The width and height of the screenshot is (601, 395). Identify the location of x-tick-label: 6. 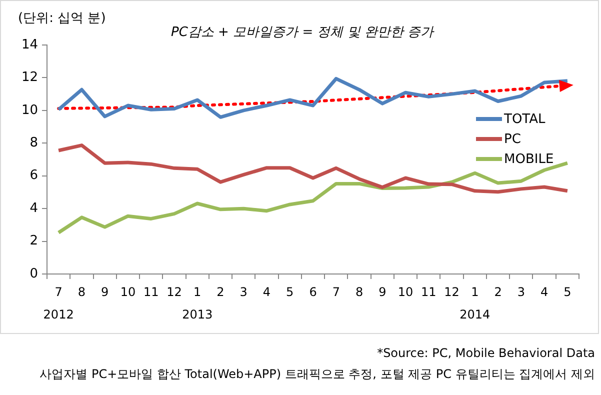
(313, 291).